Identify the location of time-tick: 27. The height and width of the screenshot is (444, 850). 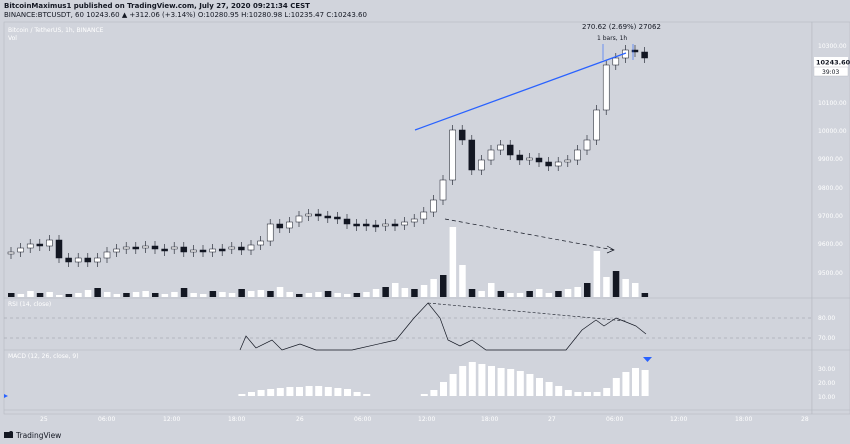
(552, 419).